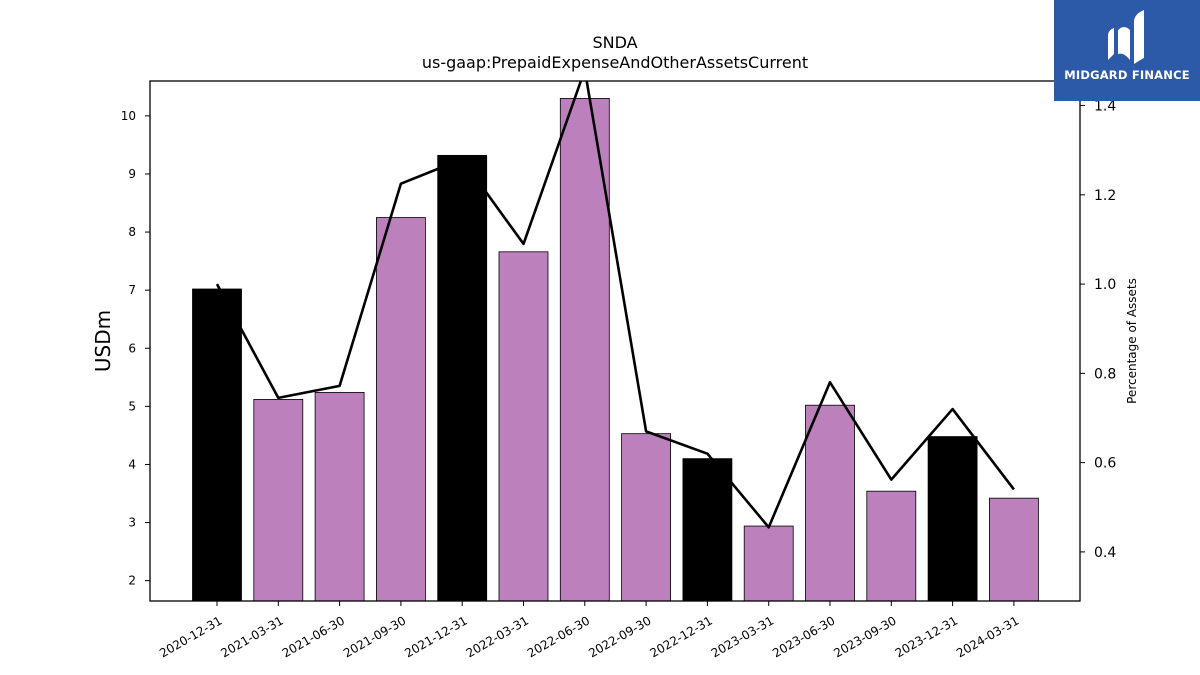  Describe the element at coordinates (926, 636) in the screenshot. I see `x-tick-label: 2023-12-31` at that location.